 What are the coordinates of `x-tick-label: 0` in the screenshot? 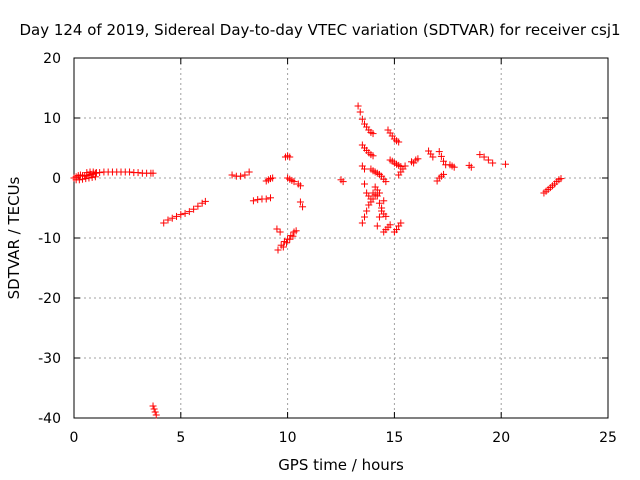 It's located at (74, 438).